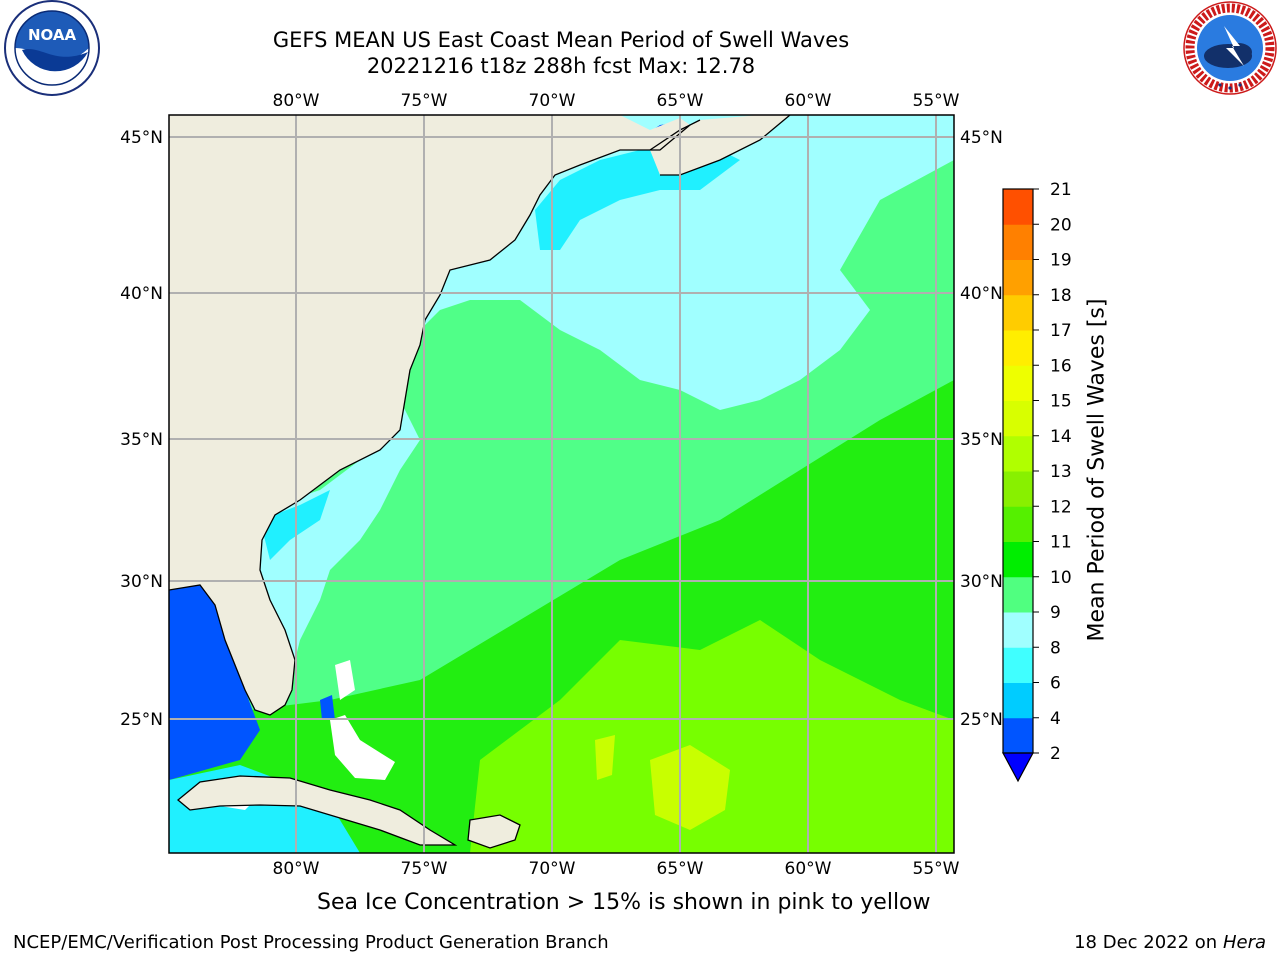 The image size is (1280, 960). What do you see at coordinates (616, 869) in the screenshot?
I see `longitude-labels-bottom: 80°W 75°W 70°W 65°W 60°W 55°W` at bounding box center [616, 869].